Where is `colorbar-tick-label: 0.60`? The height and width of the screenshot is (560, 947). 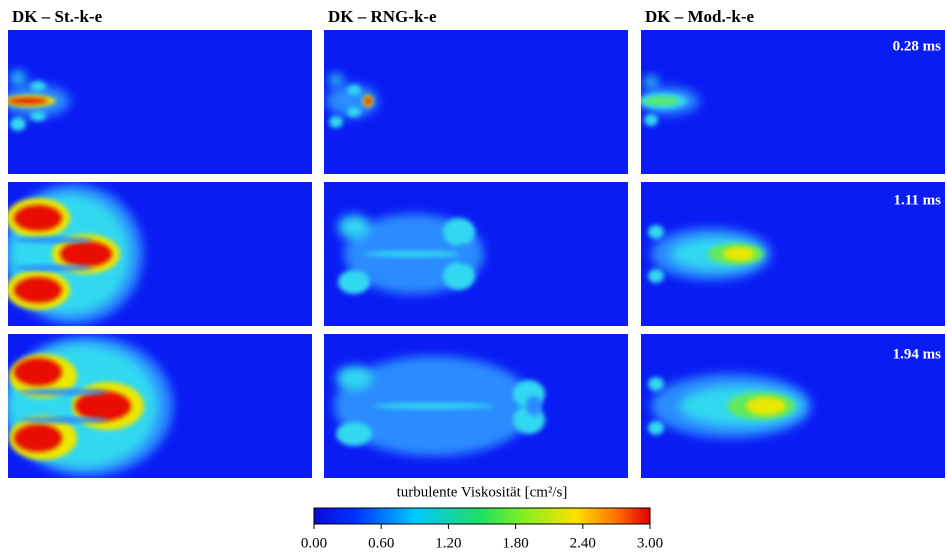
colorbar-tick-label: 0.60 is located at coordinates (381, 543).